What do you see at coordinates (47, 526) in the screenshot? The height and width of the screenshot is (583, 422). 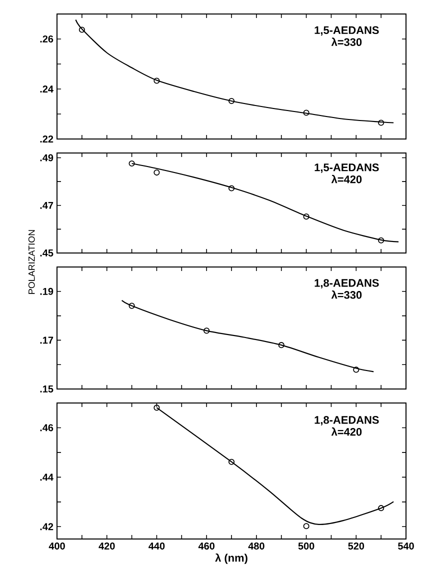 I see `y-tick-label: .42` at bounding box center [47, 526].